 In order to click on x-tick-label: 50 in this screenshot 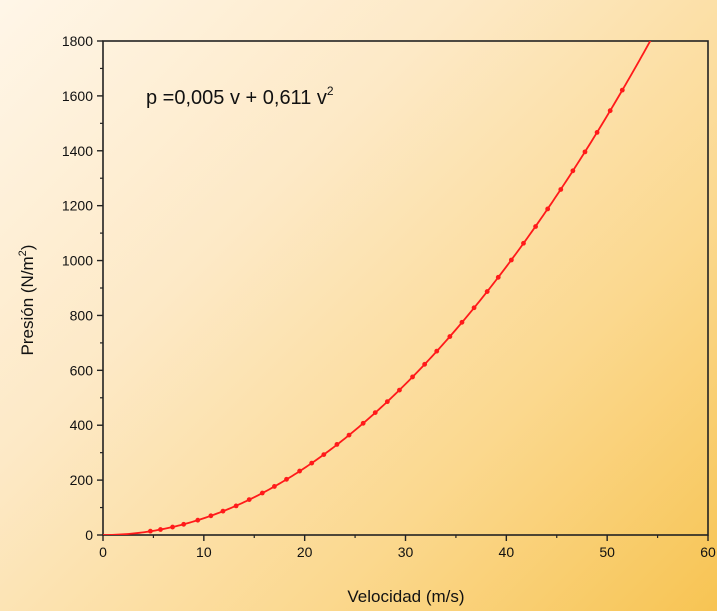, I will do `click(607, 552)`.